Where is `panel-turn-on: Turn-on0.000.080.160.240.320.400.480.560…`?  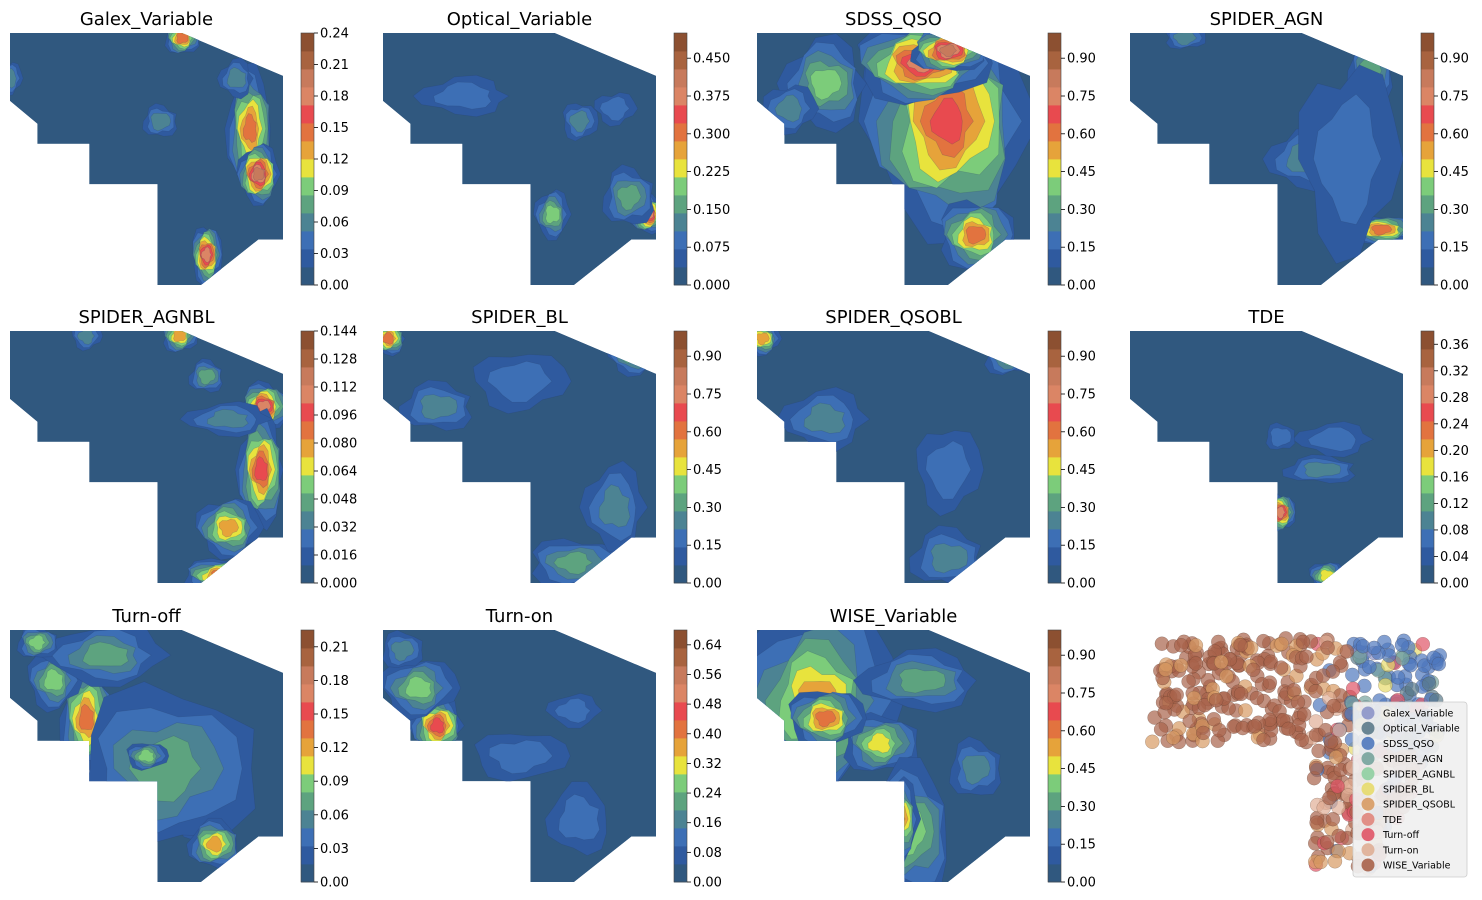 panel-turn-on: Turn-on0.000.080.160.240.320.400.480.560… is located at coordinates (552, 748).